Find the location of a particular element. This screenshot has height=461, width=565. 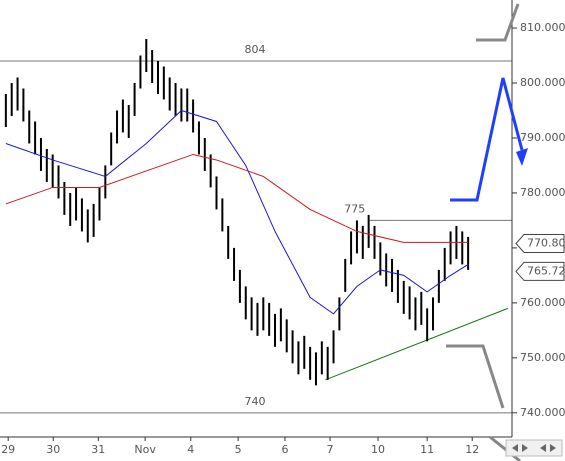

scroll-icons is located at coordinates (534, 448).